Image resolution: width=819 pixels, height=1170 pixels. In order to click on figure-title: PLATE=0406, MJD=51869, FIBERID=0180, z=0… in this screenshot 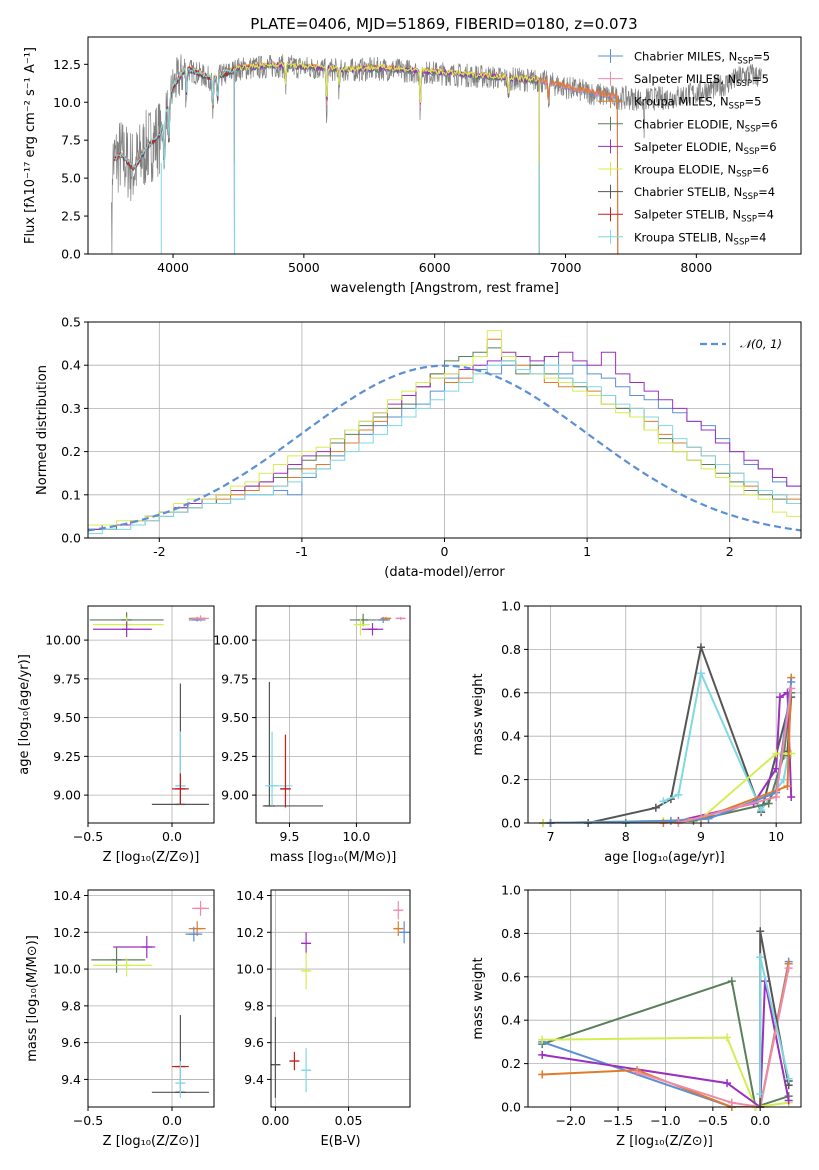, I will do `click(443, 24)`.